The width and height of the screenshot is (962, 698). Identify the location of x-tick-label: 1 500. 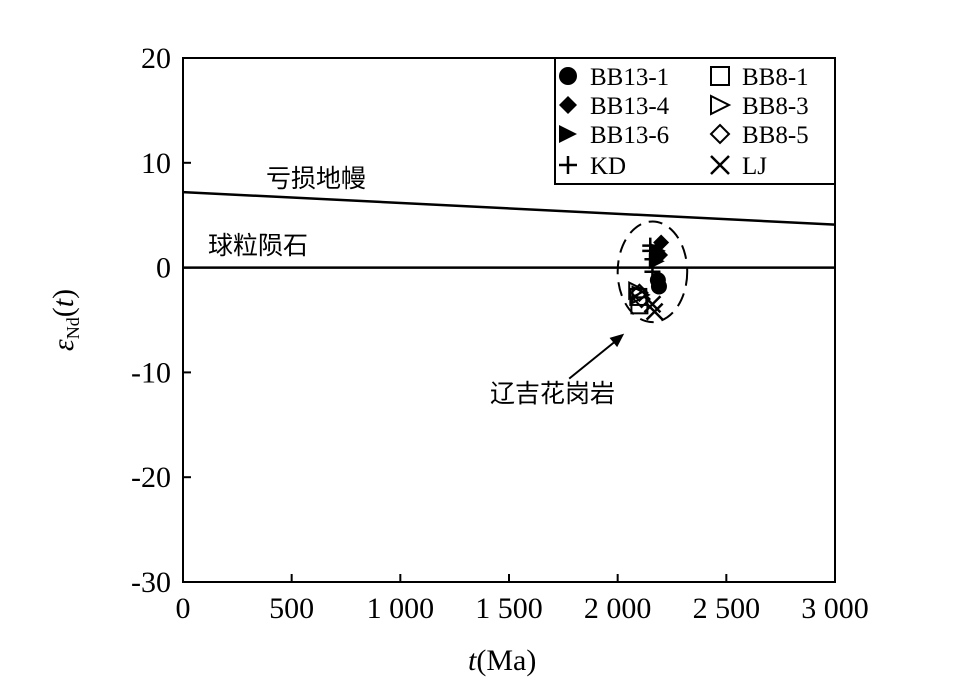
(509, 608).